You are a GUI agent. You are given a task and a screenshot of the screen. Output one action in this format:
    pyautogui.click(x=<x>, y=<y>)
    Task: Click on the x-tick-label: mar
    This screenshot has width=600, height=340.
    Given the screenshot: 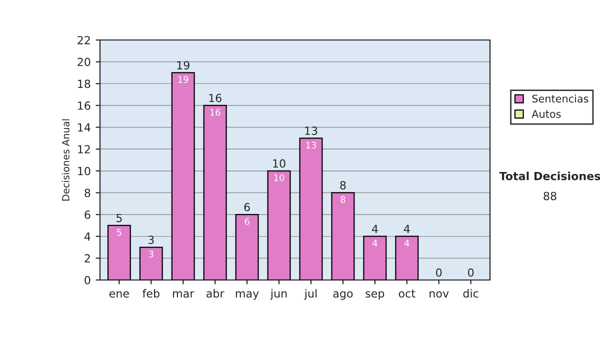 What is the action you would take?
    pyautogui.click(x=183, y=294)
    